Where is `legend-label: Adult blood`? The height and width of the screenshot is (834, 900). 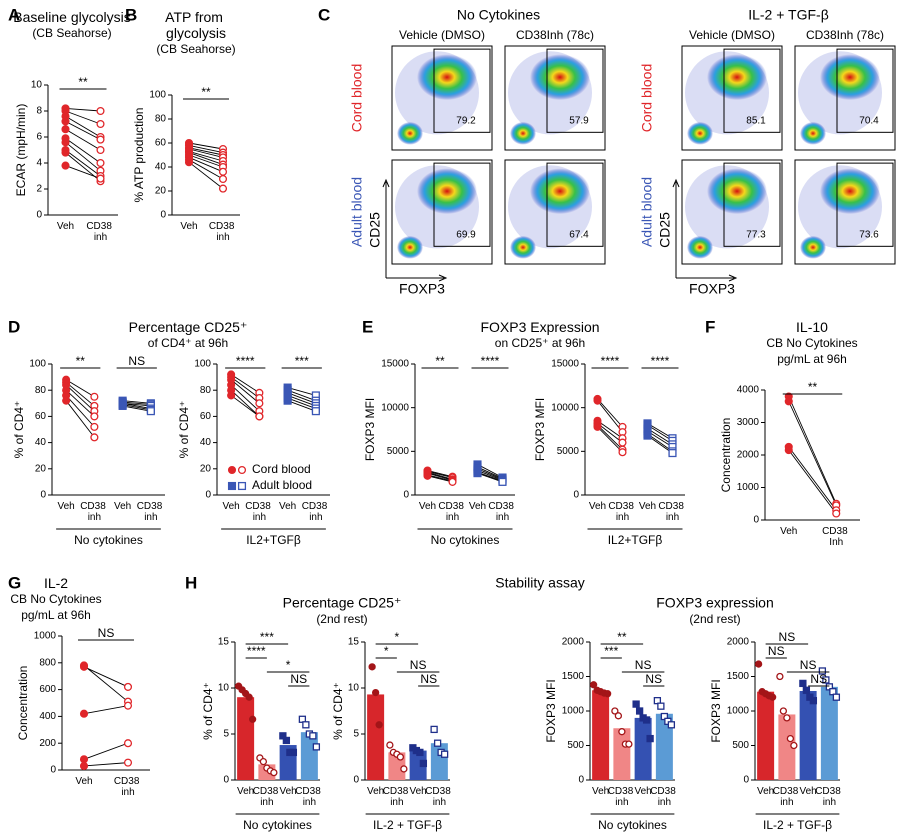 legend-label: Adult blood is located at coordinates (282, 485).